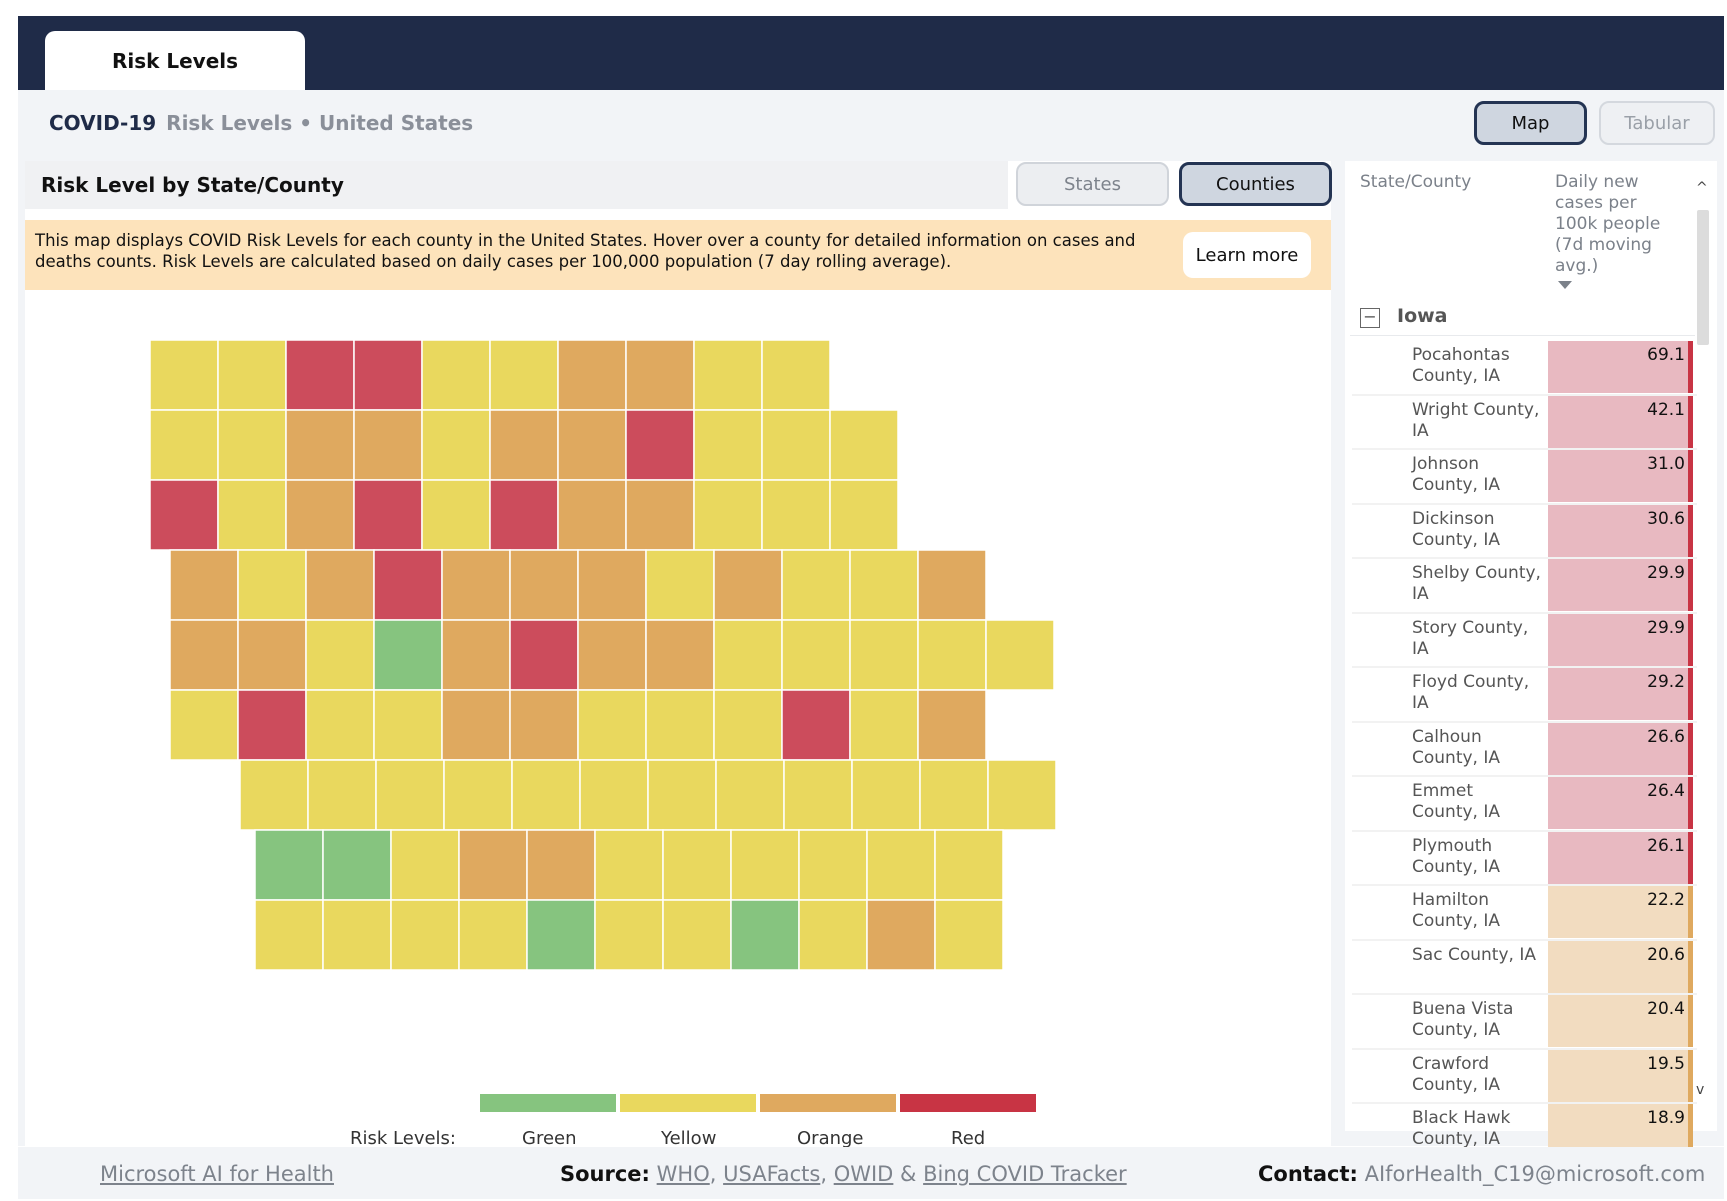  I want to click on table-row: Plymouth County, IA 26.1, so click(1524, 858).